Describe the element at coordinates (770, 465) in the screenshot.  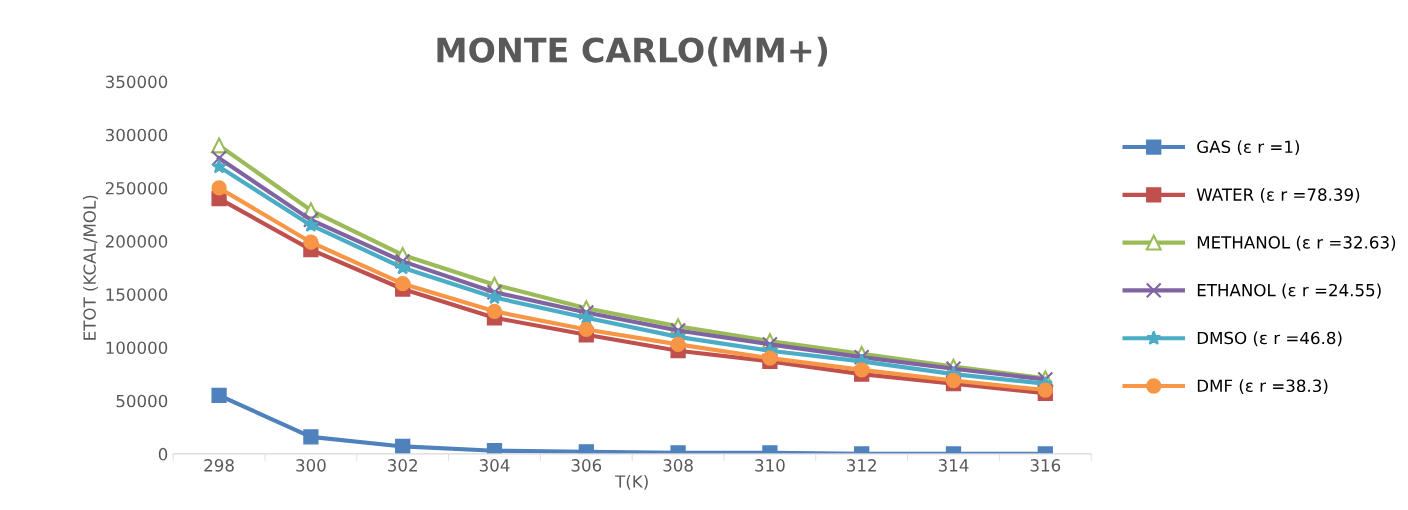
I see `x-tick-label: 310` at that location.